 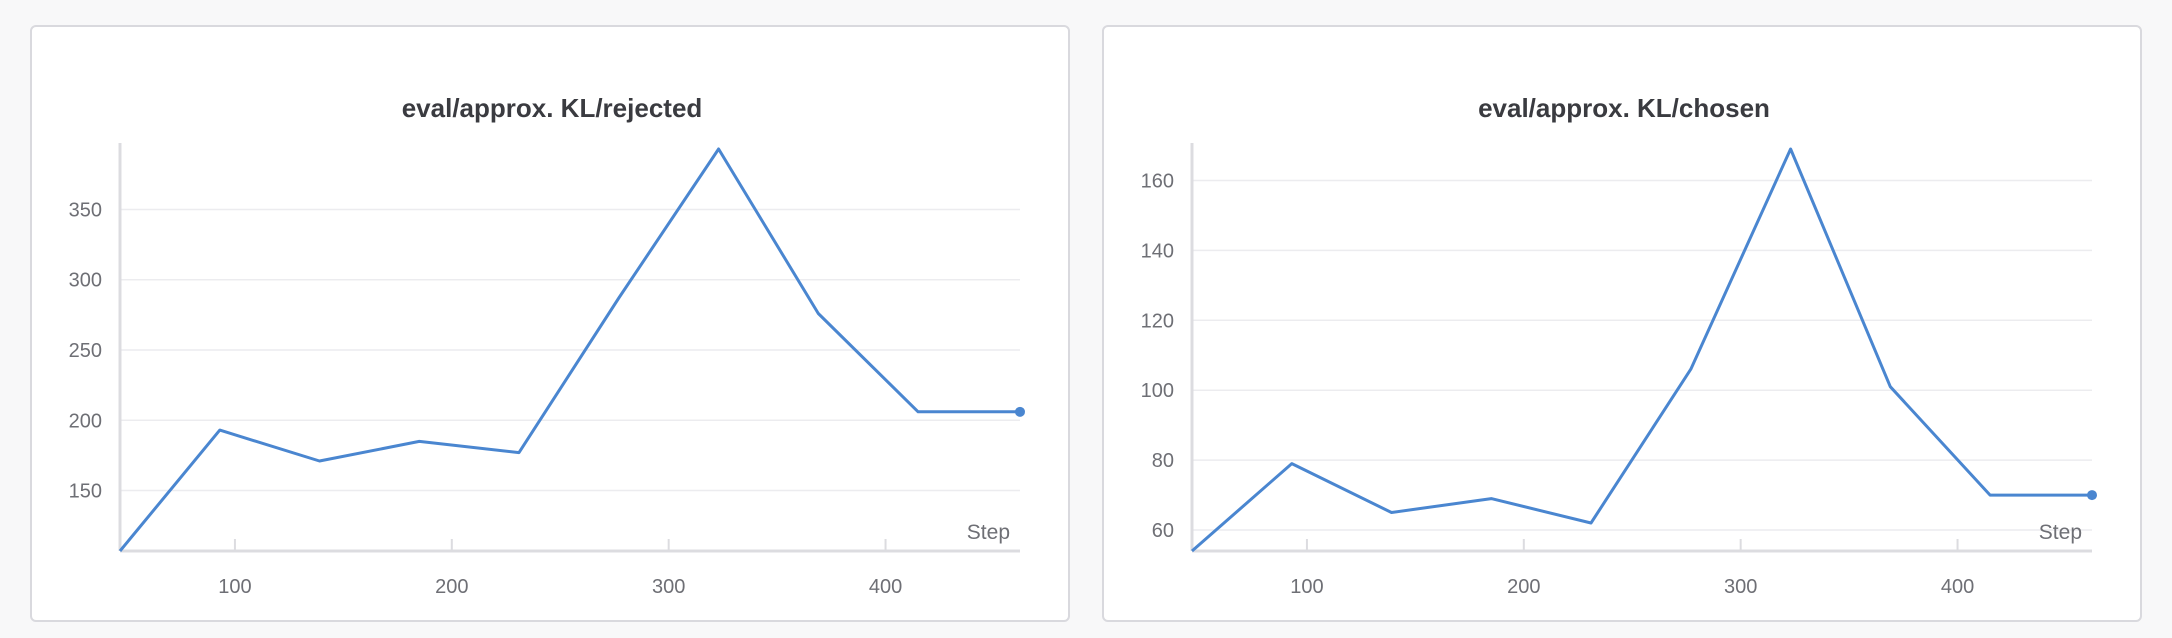 I want to click on y-tick-label: 350, so click(x=85, y=210).